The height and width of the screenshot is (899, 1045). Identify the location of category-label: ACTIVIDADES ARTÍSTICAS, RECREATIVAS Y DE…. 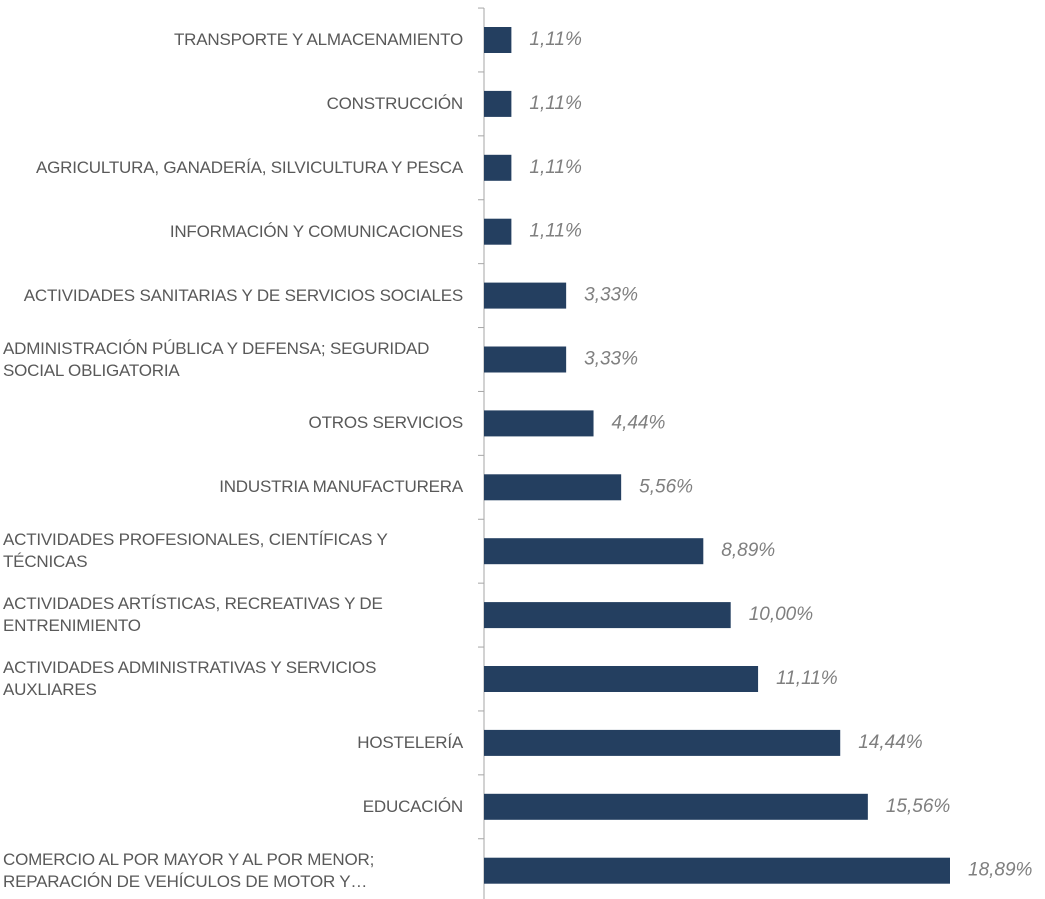
(193, 615).